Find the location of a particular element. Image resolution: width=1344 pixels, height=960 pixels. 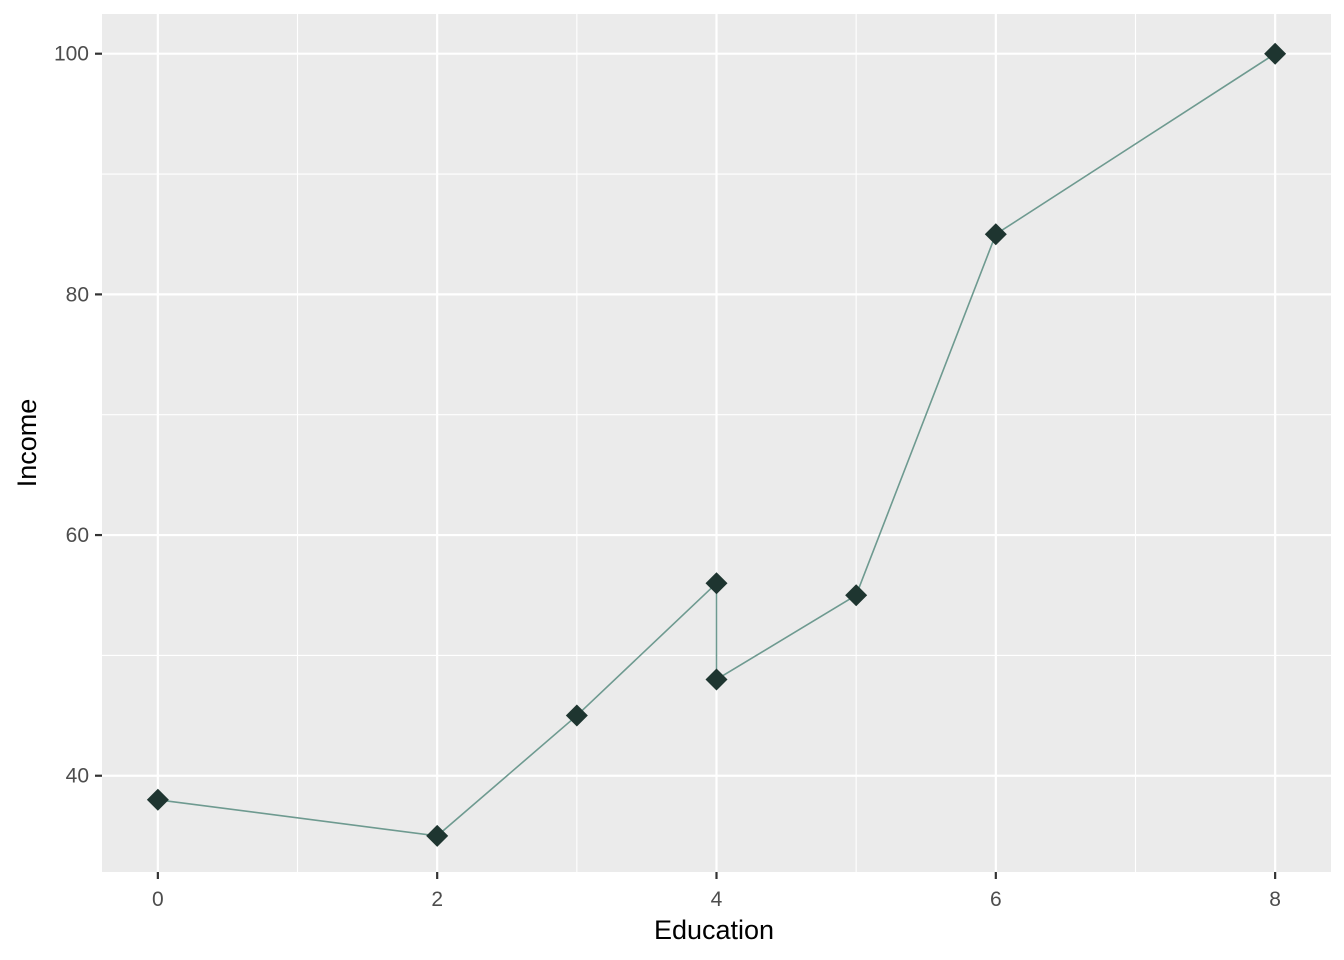

x-tick-label: 4 is located at coordinates (717, 899).